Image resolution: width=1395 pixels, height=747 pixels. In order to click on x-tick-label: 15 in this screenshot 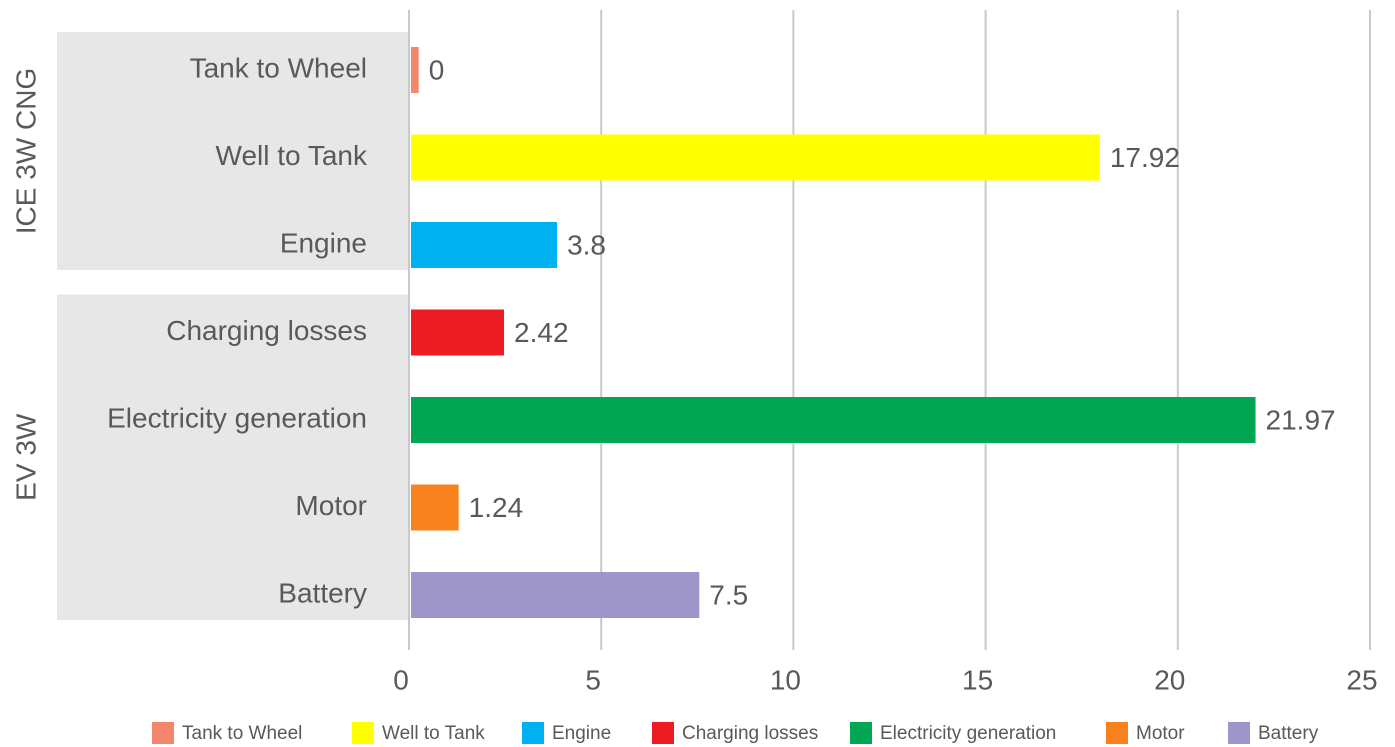, I will do `click(977, 679)`.